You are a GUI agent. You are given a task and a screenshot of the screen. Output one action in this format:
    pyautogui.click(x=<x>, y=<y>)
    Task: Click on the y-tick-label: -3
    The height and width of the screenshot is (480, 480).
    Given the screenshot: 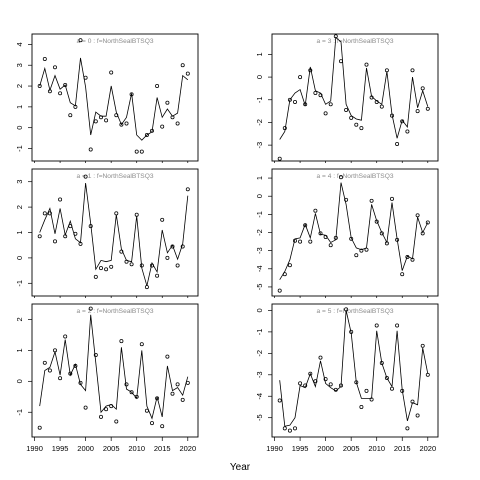 What is the action you would take?
    pyautogui.click(x=259, y=250)
    